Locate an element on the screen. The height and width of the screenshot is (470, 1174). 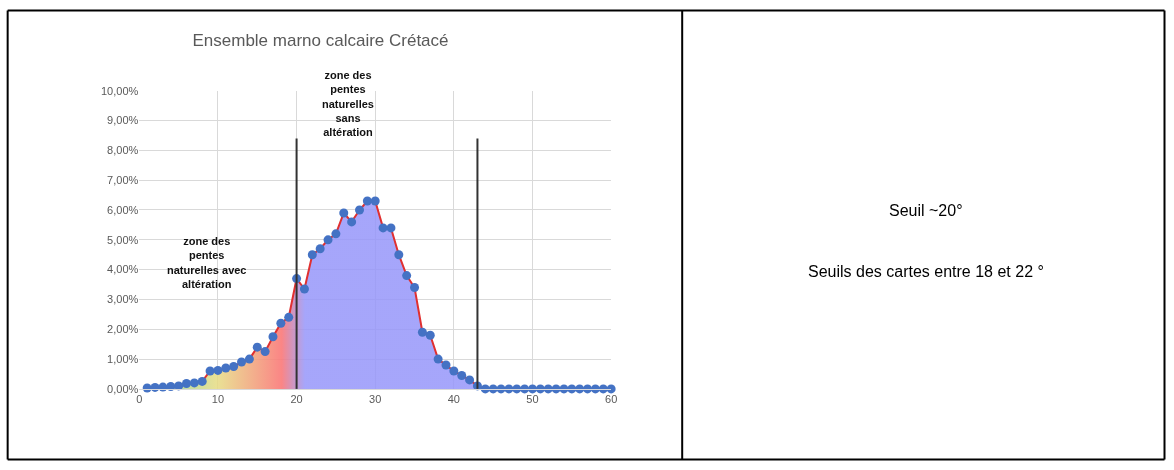
y-tick-label: 10,00% is located at coordinates (119, 90).